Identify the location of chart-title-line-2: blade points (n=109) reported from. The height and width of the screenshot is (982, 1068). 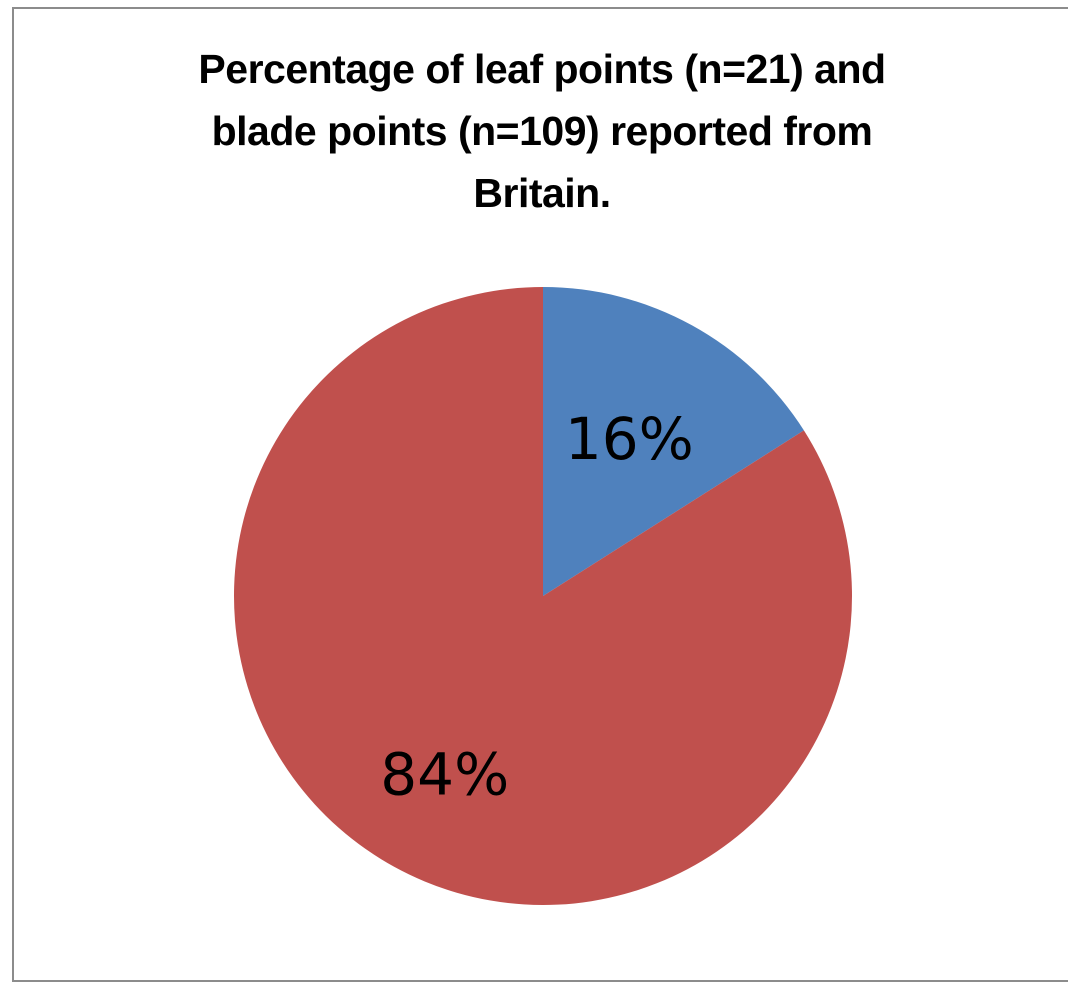
(542, 131).